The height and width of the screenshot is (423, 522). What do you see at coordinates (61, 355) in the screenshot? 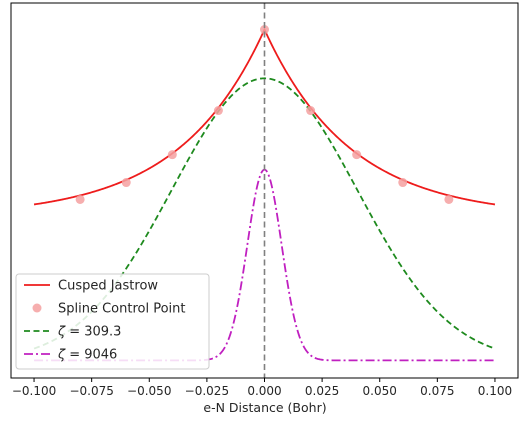
I see `legend-symbol-3: ζ` at bounding box center [61, 355].